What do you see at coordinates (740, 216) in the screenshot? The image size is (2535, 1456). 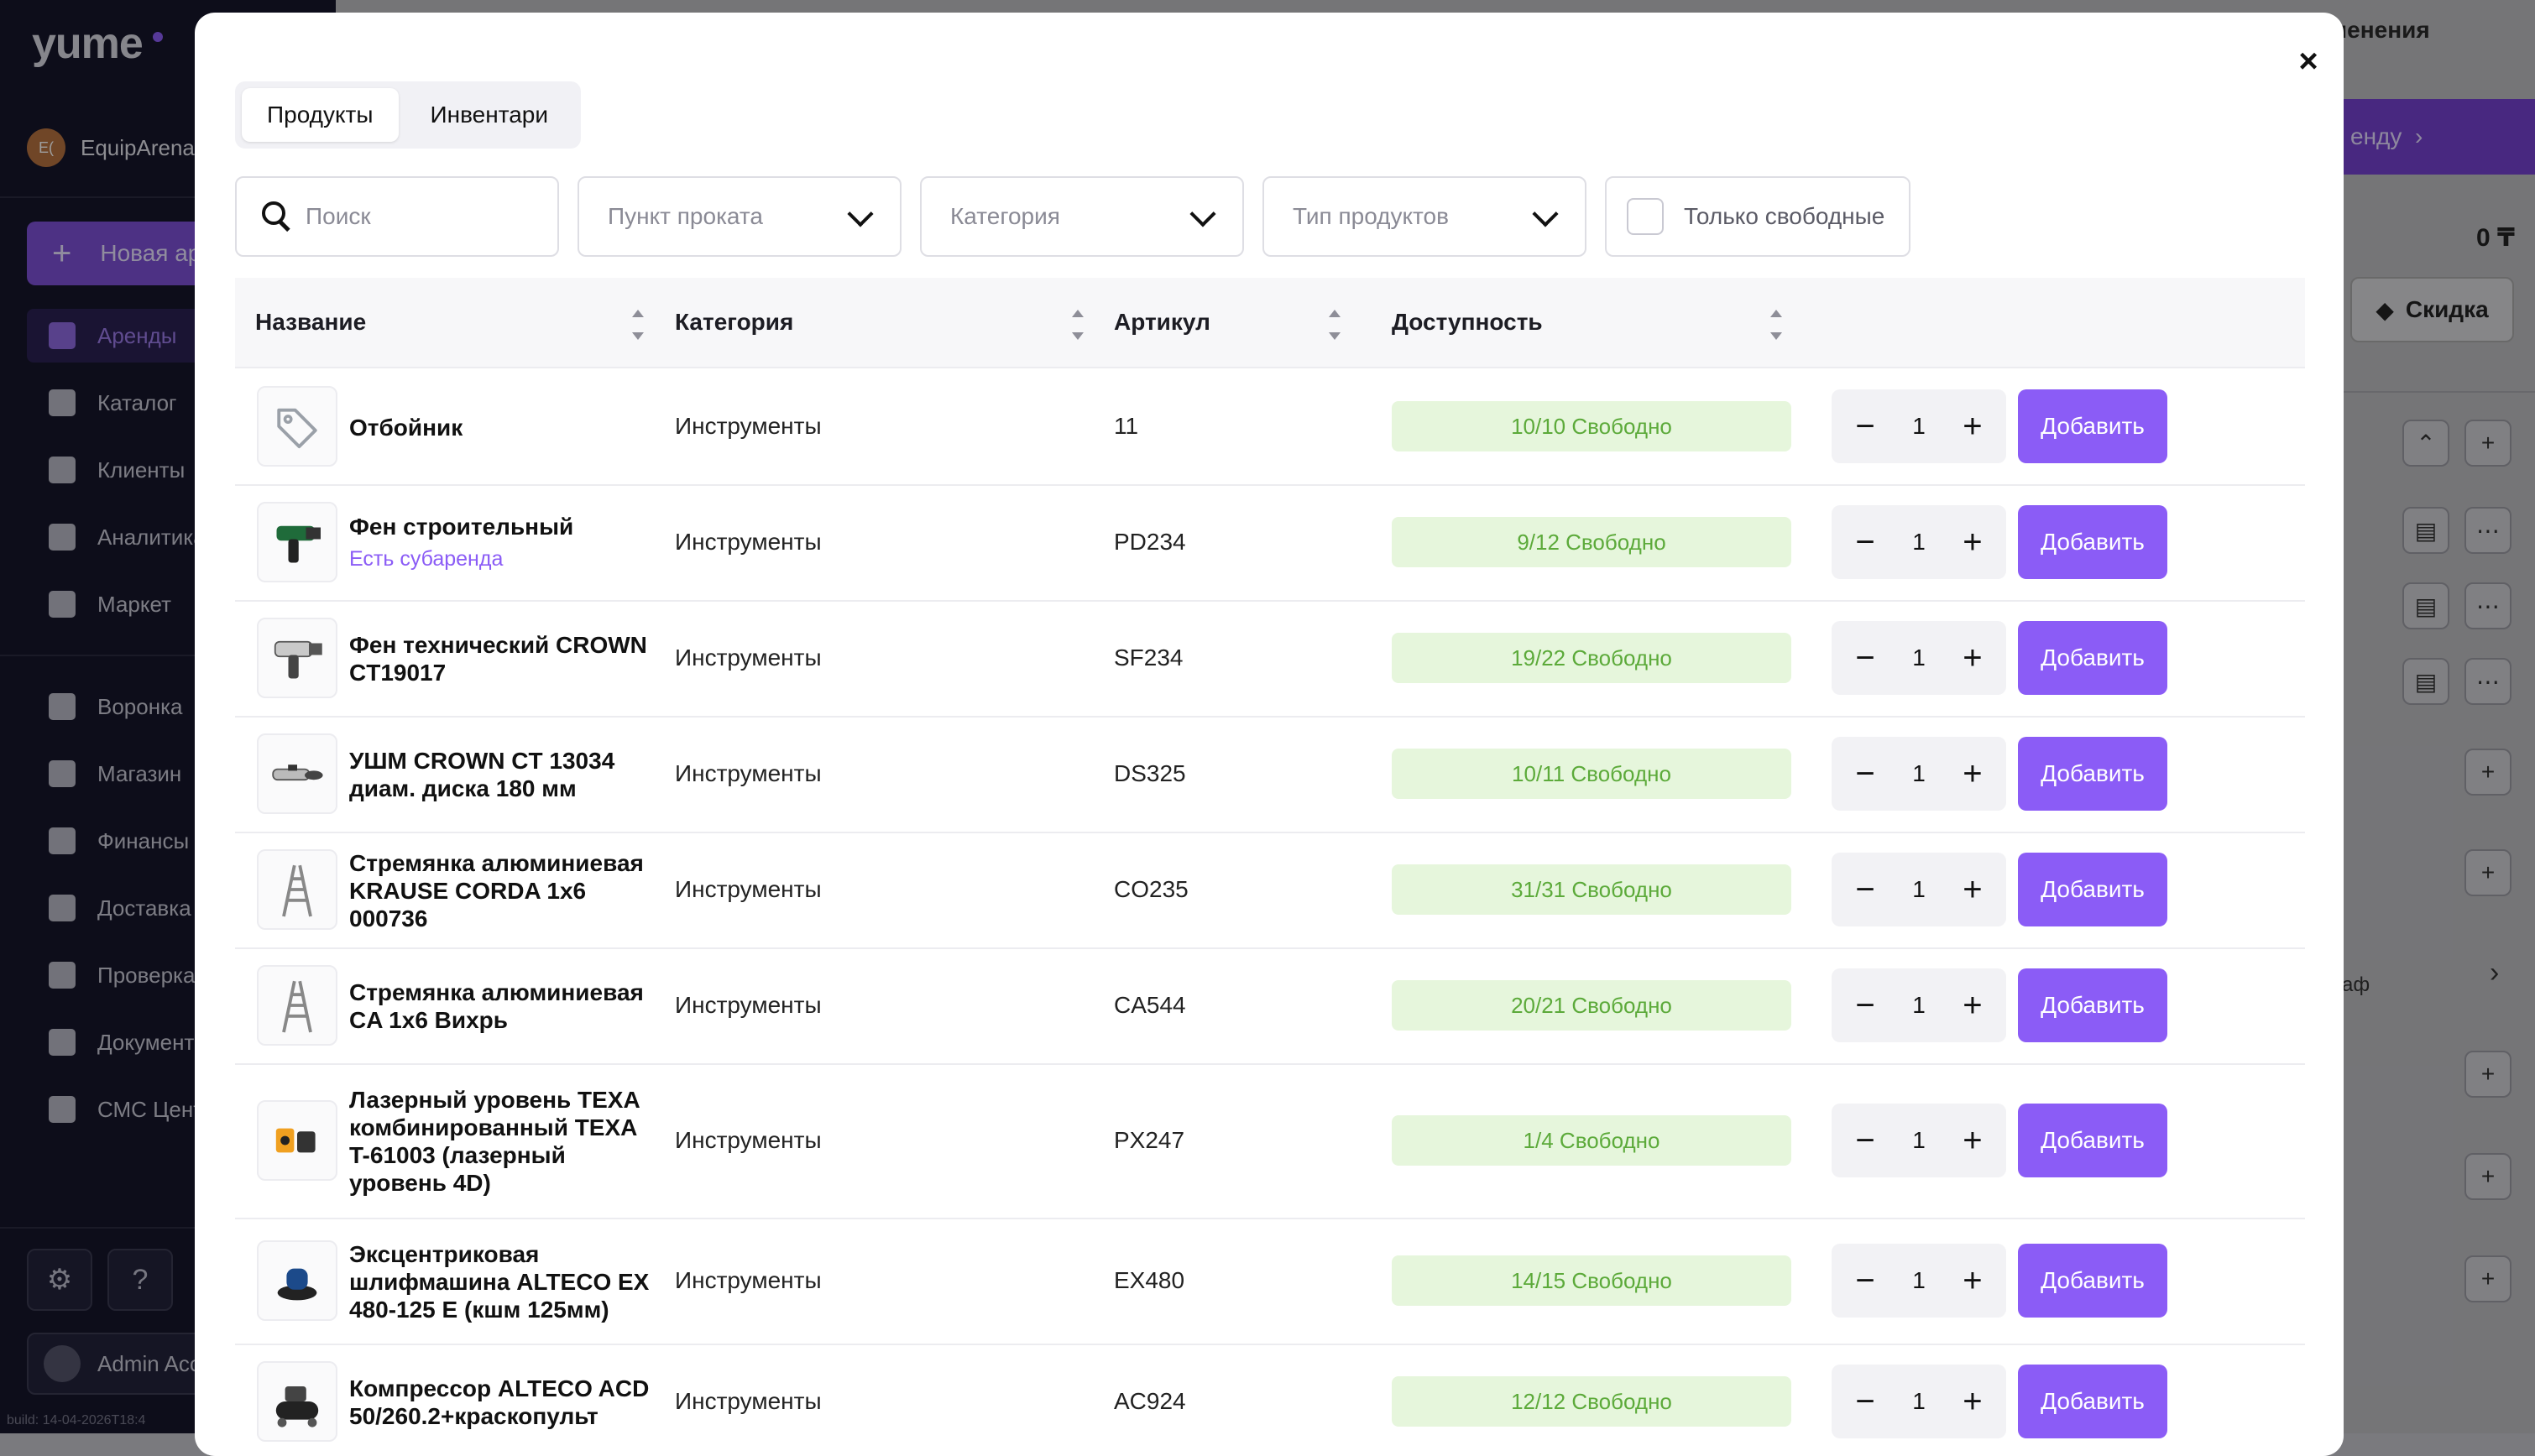 I see `rental-point-select: Пункт проката` at bounding box center [740, 216].